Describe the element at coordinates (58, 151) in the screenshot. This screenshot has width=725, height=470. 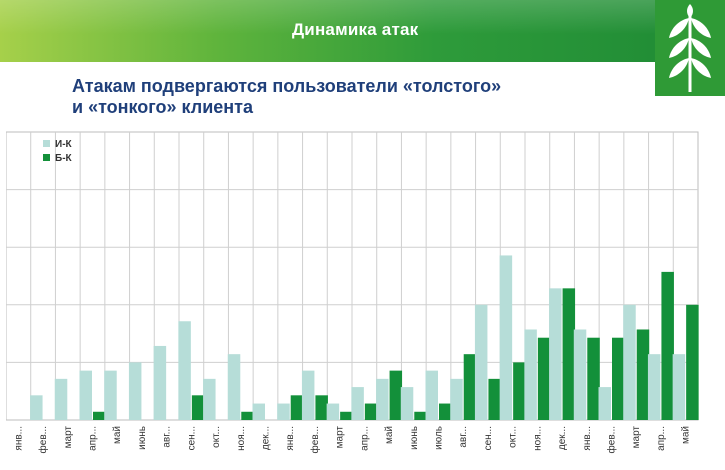
I see `legend: И-К Б-К` at that location.